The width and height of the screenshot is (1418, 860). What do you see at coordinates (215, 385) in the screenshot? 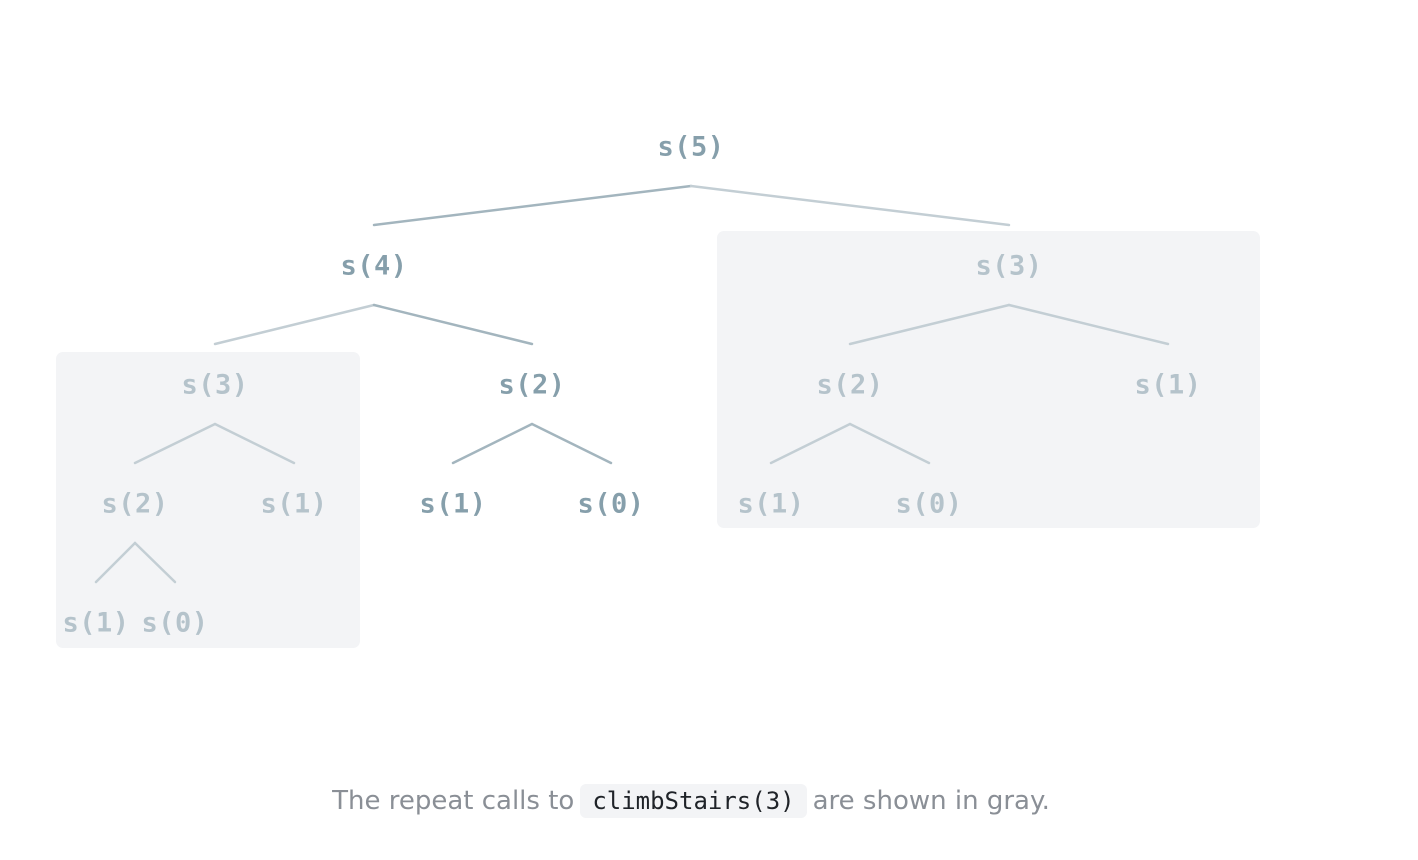
I see `tree-node-n3l: s(3)` at bounding box center [215, 385].